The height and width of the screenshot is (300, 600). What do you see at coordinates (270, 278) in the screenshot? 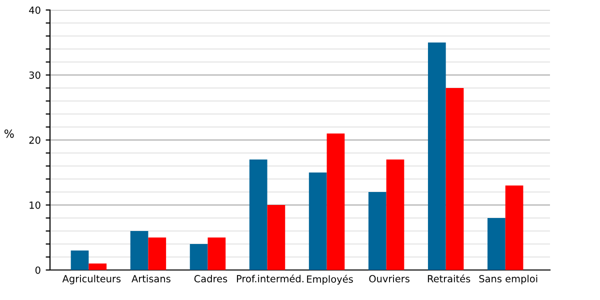
I see `x-tick-label: Prof.interméd.` at bounding box center [270, 278].